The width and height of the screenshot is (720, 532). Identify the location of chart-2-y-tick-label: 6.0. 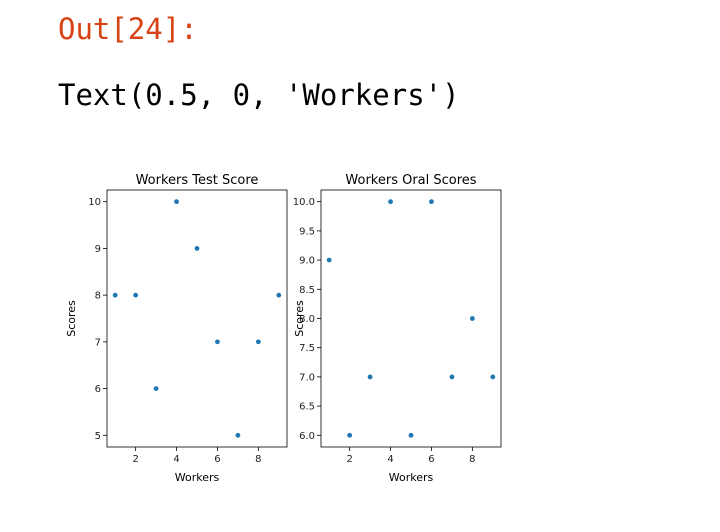
(307, 436).